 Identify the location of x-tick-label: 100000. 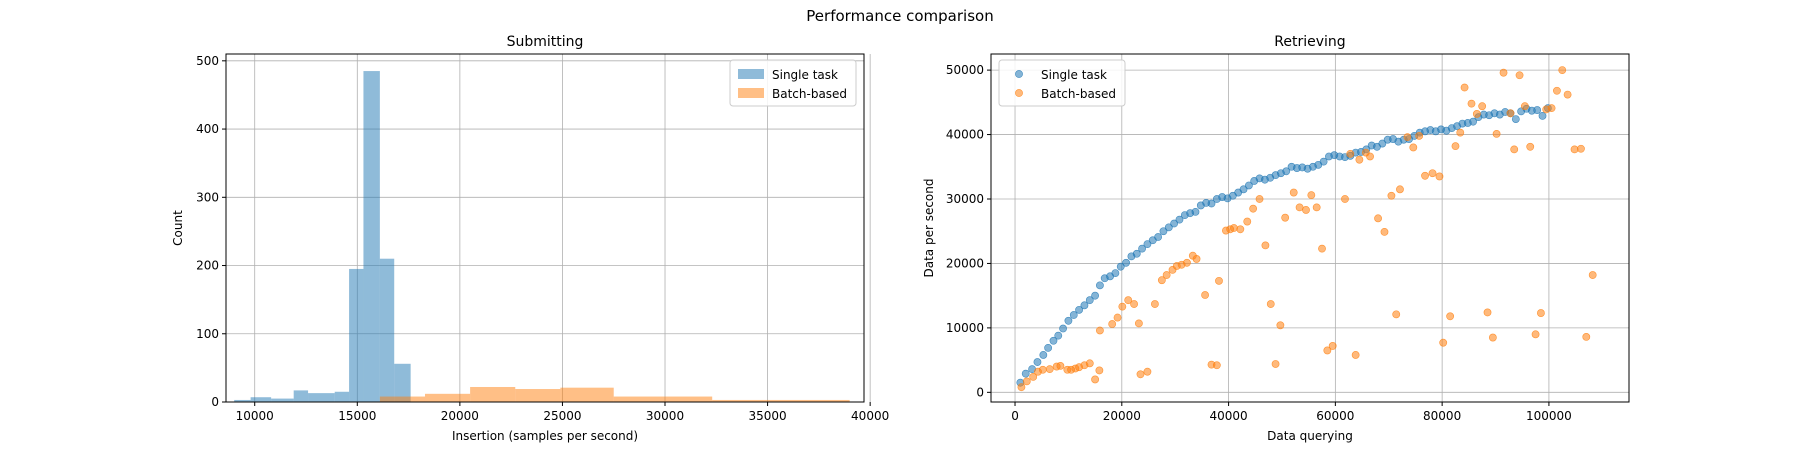
(1549, 416).